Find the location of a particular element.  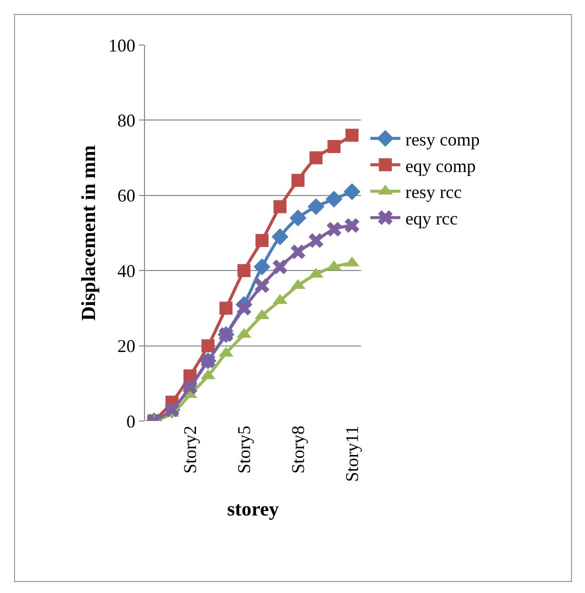

y-axis-title: Displacement in mm is located at coordinates (89, 232).